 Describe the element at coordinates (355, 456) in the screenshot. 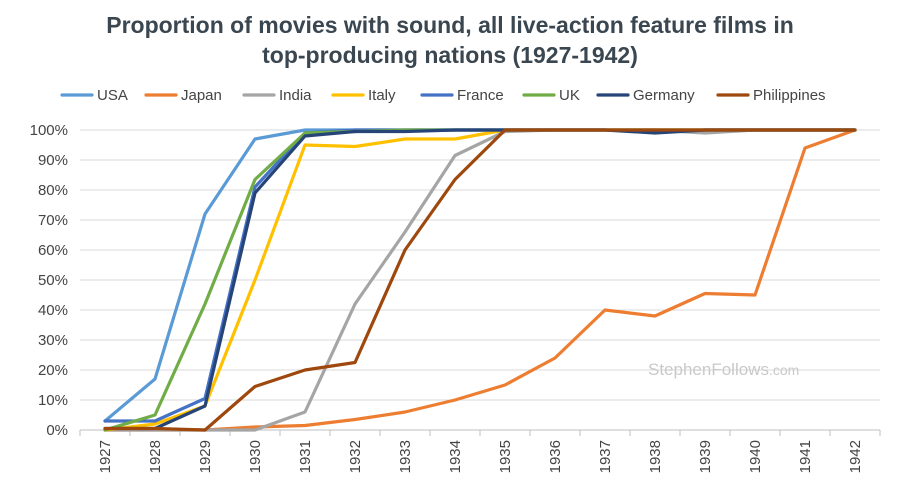

I see `x-tick-1932: 1932` at that location.